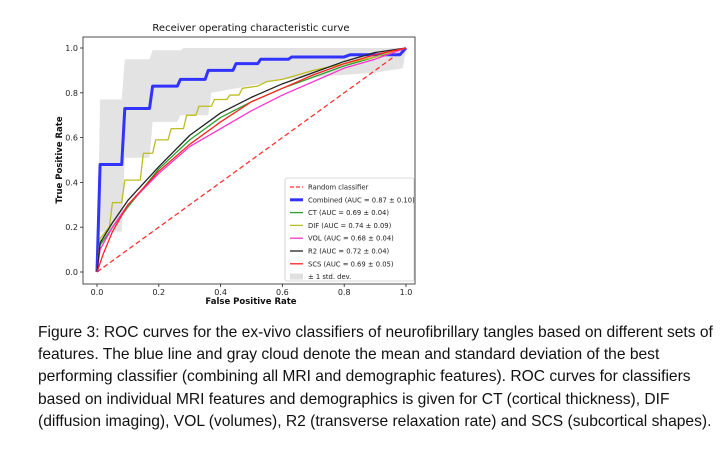  I want to click on legend-swatch-band, so click(296, 276).